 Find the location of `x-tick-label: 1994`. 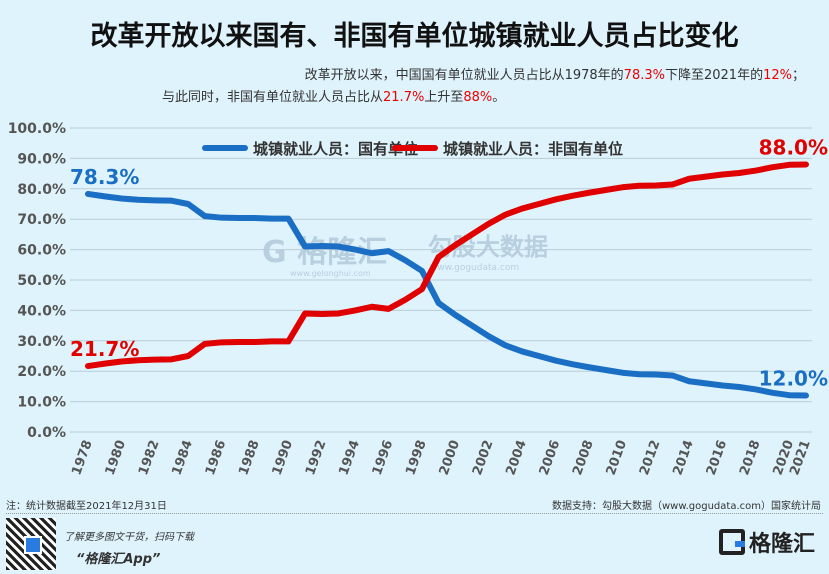

x-tick-label: 1994 is located at coordinates (349, 457).